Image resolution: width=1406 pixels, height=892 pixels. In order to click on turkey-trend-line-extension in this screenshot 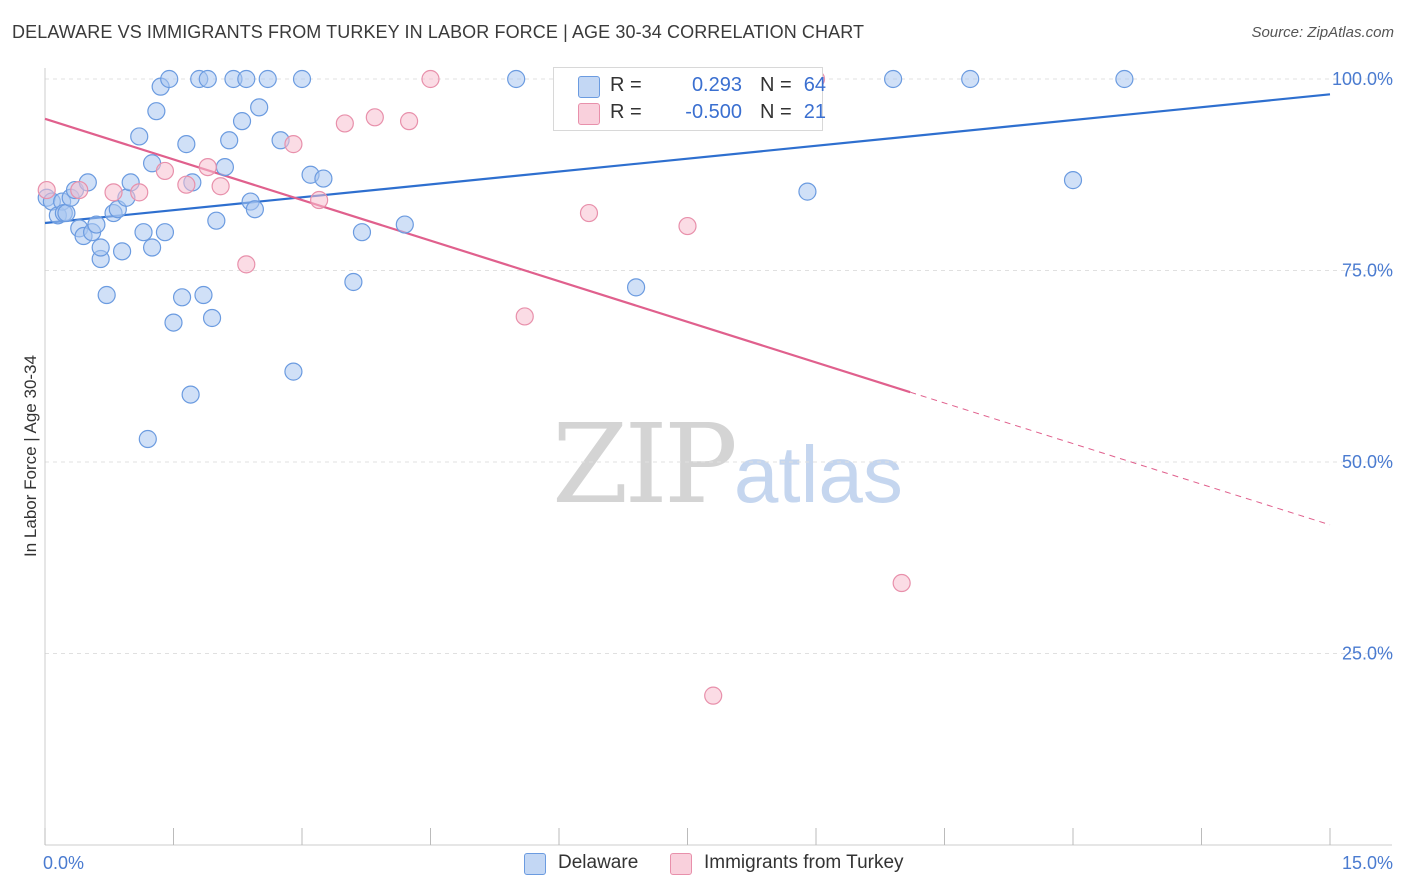, I will do `click(1120, 458)`.